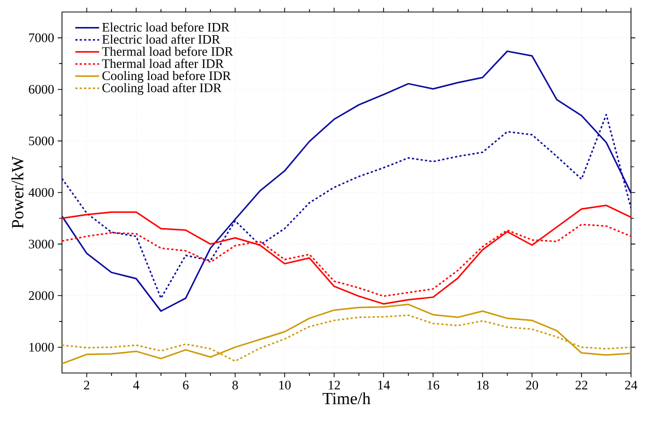 The height and width of the screenshot is (423, 665). What do you see at coordinates (166, 76) in the screenshot?
I see `legend-label: Cooling load before IDR` at bounding box center [166, 76].